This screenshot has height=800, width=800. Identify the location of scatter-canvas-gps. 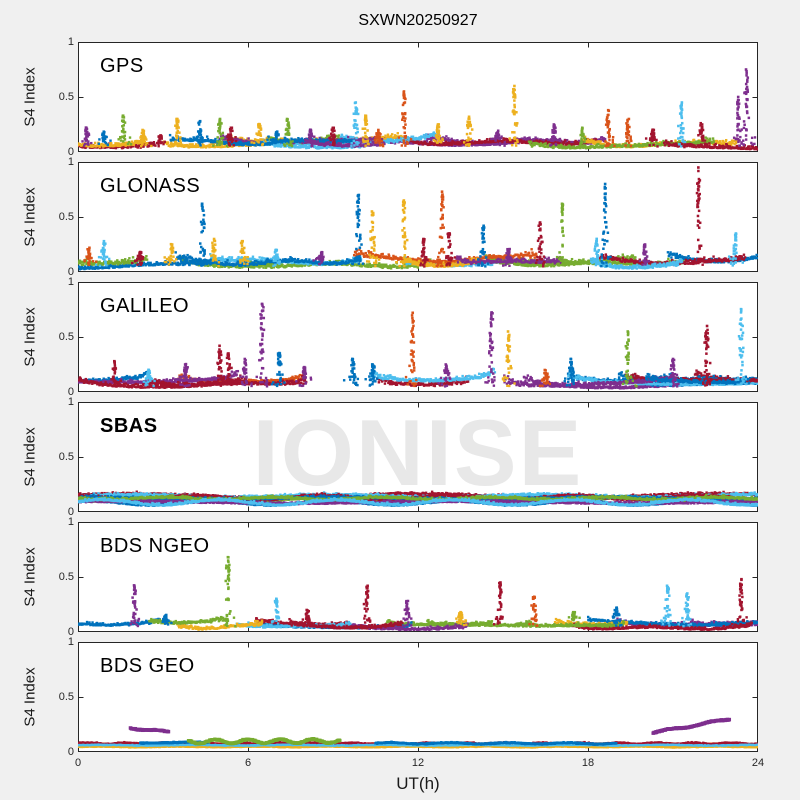
(418, 97).